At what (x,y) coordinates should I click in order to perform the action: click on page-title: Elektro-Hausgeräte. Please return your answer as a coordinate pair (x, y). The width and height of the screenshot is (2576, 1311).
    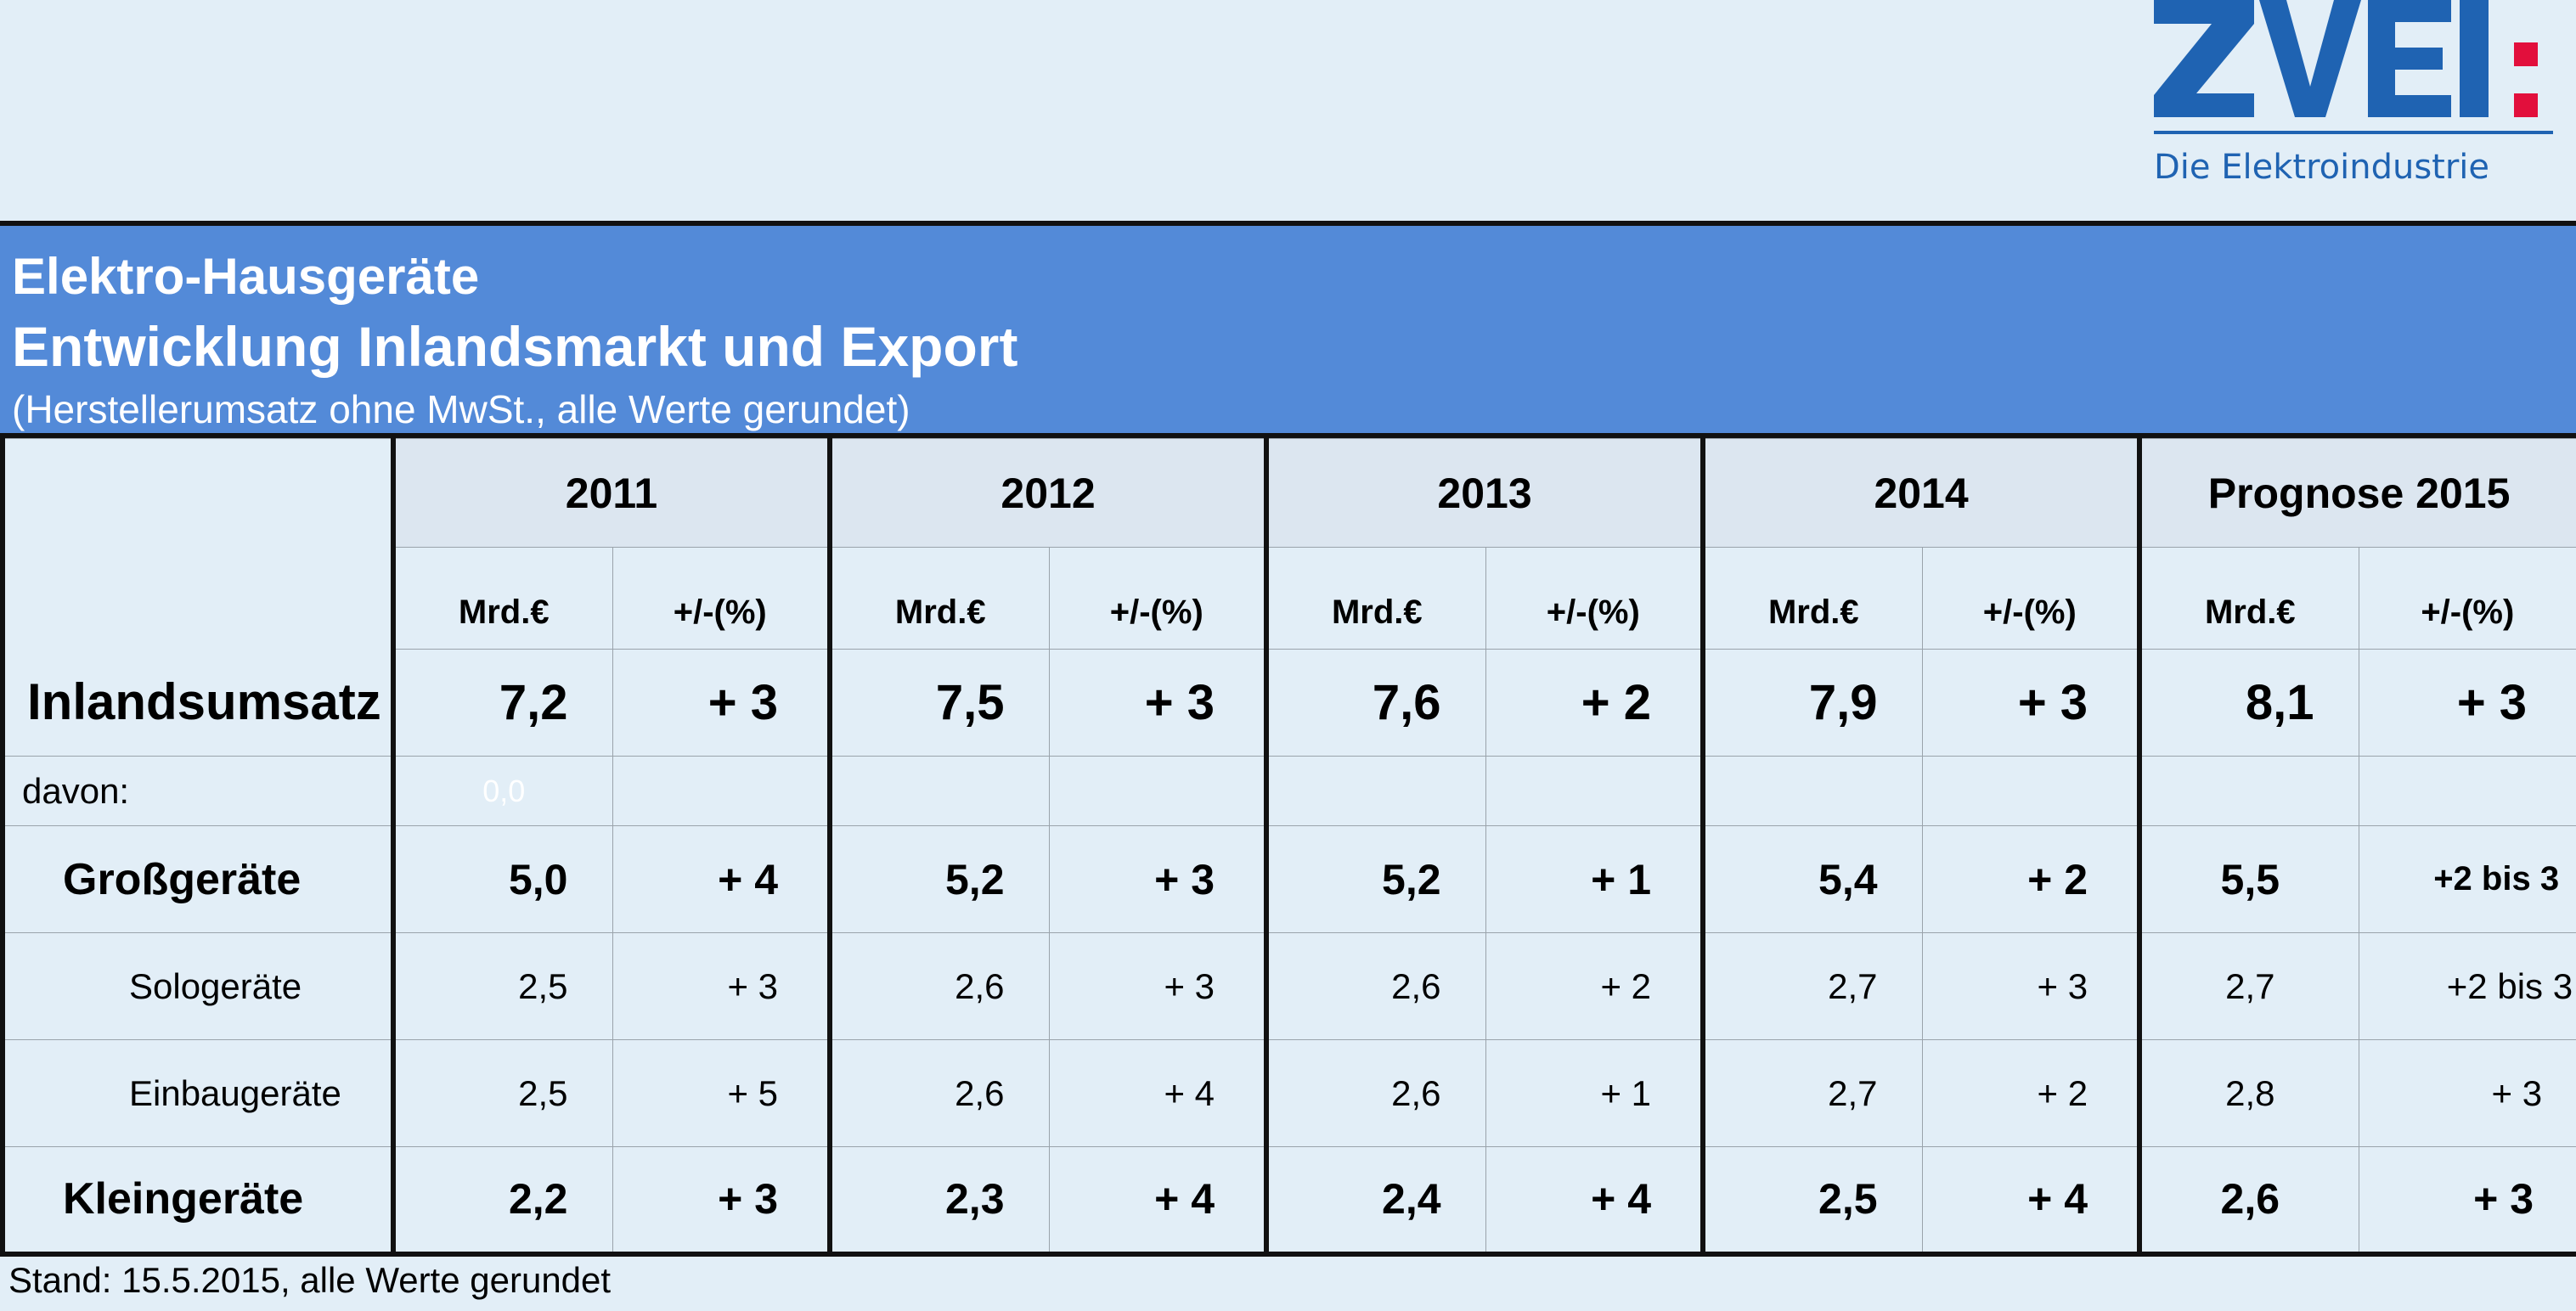
    Looking at the image, I should click on (246, 276).